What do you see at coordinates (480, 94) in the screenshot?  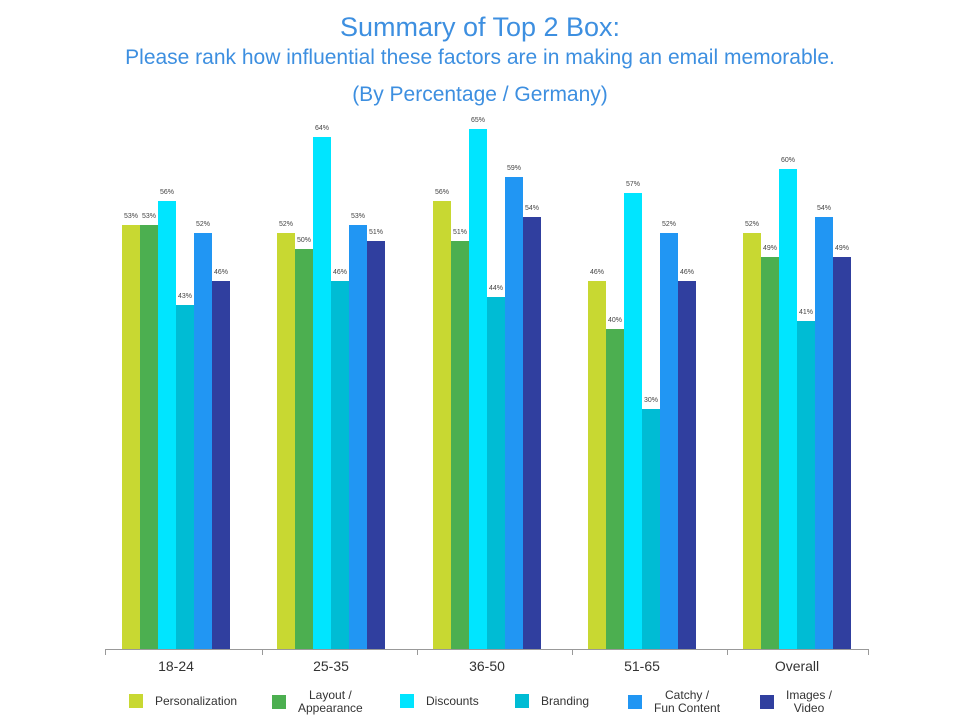 I see `chart-note: (By Percentage / Germany)` at bounding box center [480, 94].